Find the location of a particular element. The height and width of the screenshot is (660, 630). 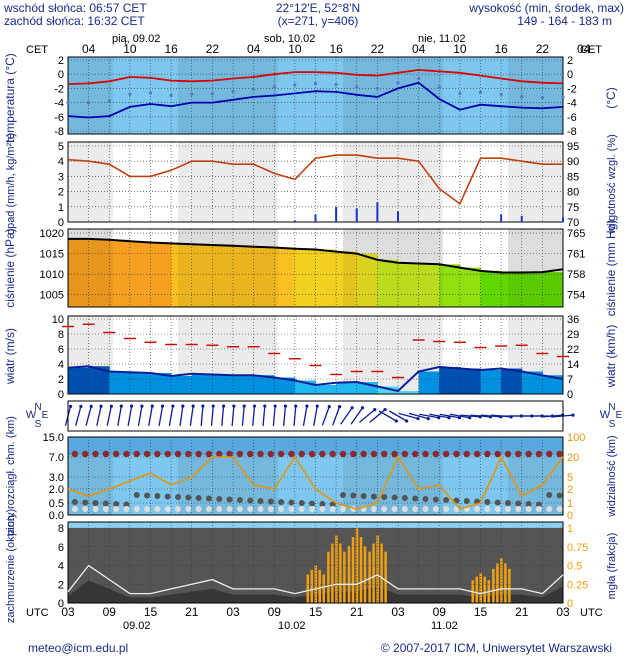

wind-ytick: 10 is located at coordinates (58, 320).